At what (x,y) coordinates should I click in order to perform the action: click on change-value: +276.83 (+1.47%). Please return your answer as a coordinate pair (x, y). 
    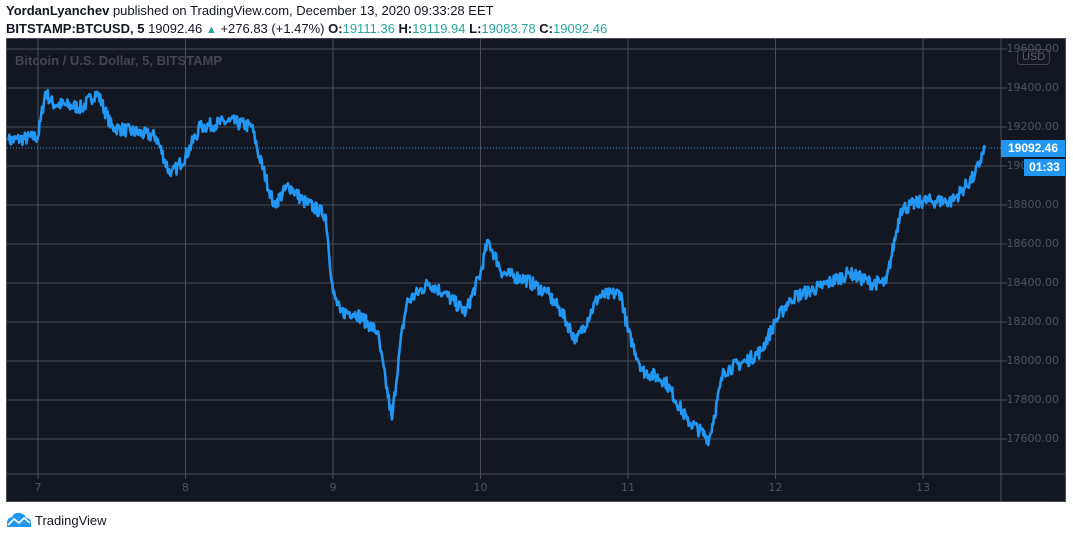
    Looking at the image, I should click on (272, 28).